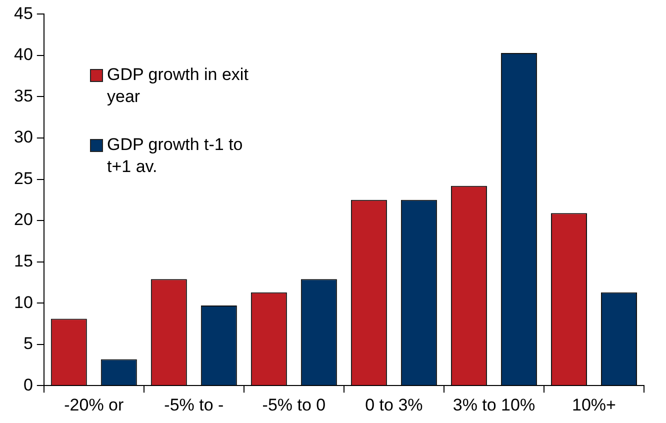 The image size is (666, 423). I want to click on y-tick-label: 10, so click(23, 302).